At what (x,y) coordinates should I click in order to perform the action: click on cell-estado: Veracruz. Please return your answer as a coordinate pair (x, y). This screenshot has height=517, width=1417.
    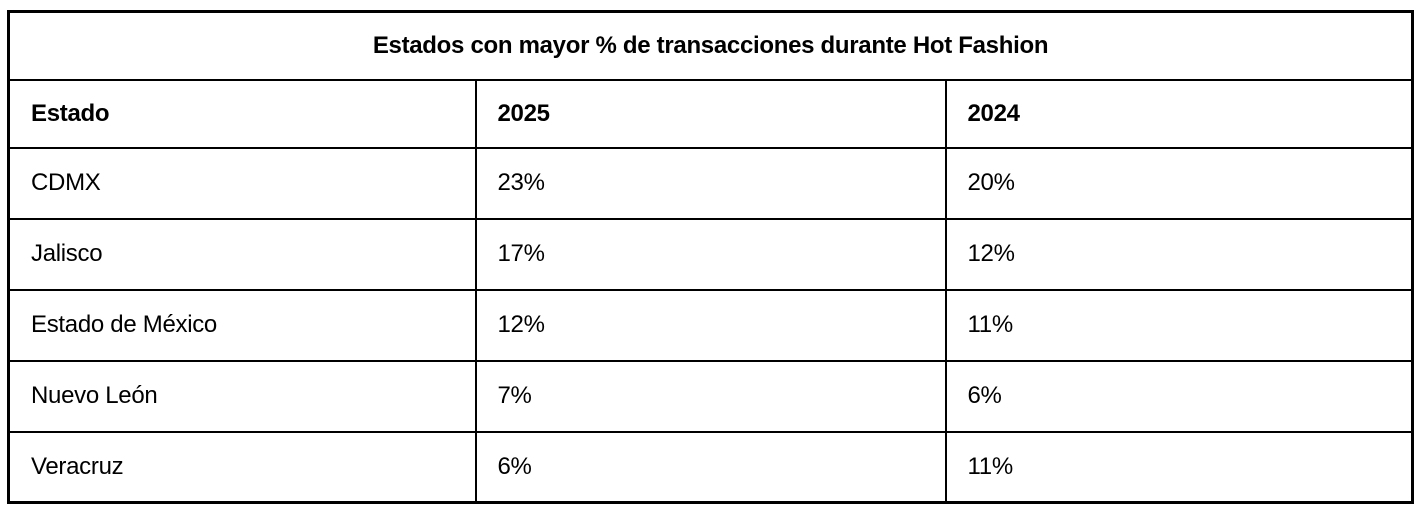
    Looking at the image, I should click on (242, 467).